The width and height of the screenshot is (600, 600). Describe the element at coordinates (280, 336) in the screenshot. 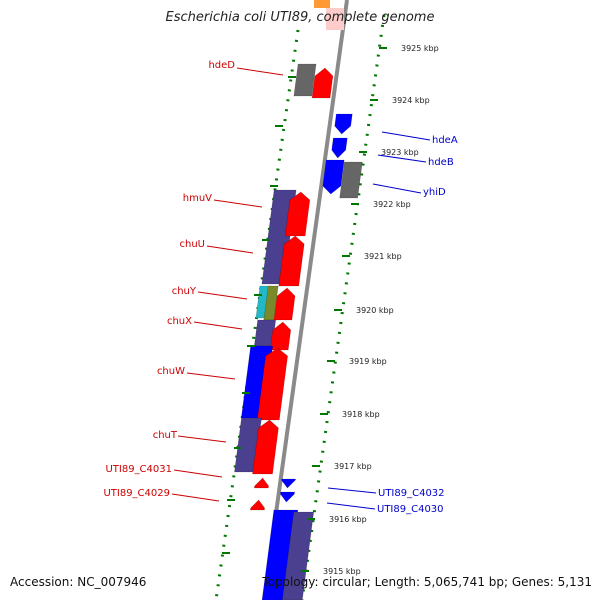

I see `chux-block-shape` at that location.